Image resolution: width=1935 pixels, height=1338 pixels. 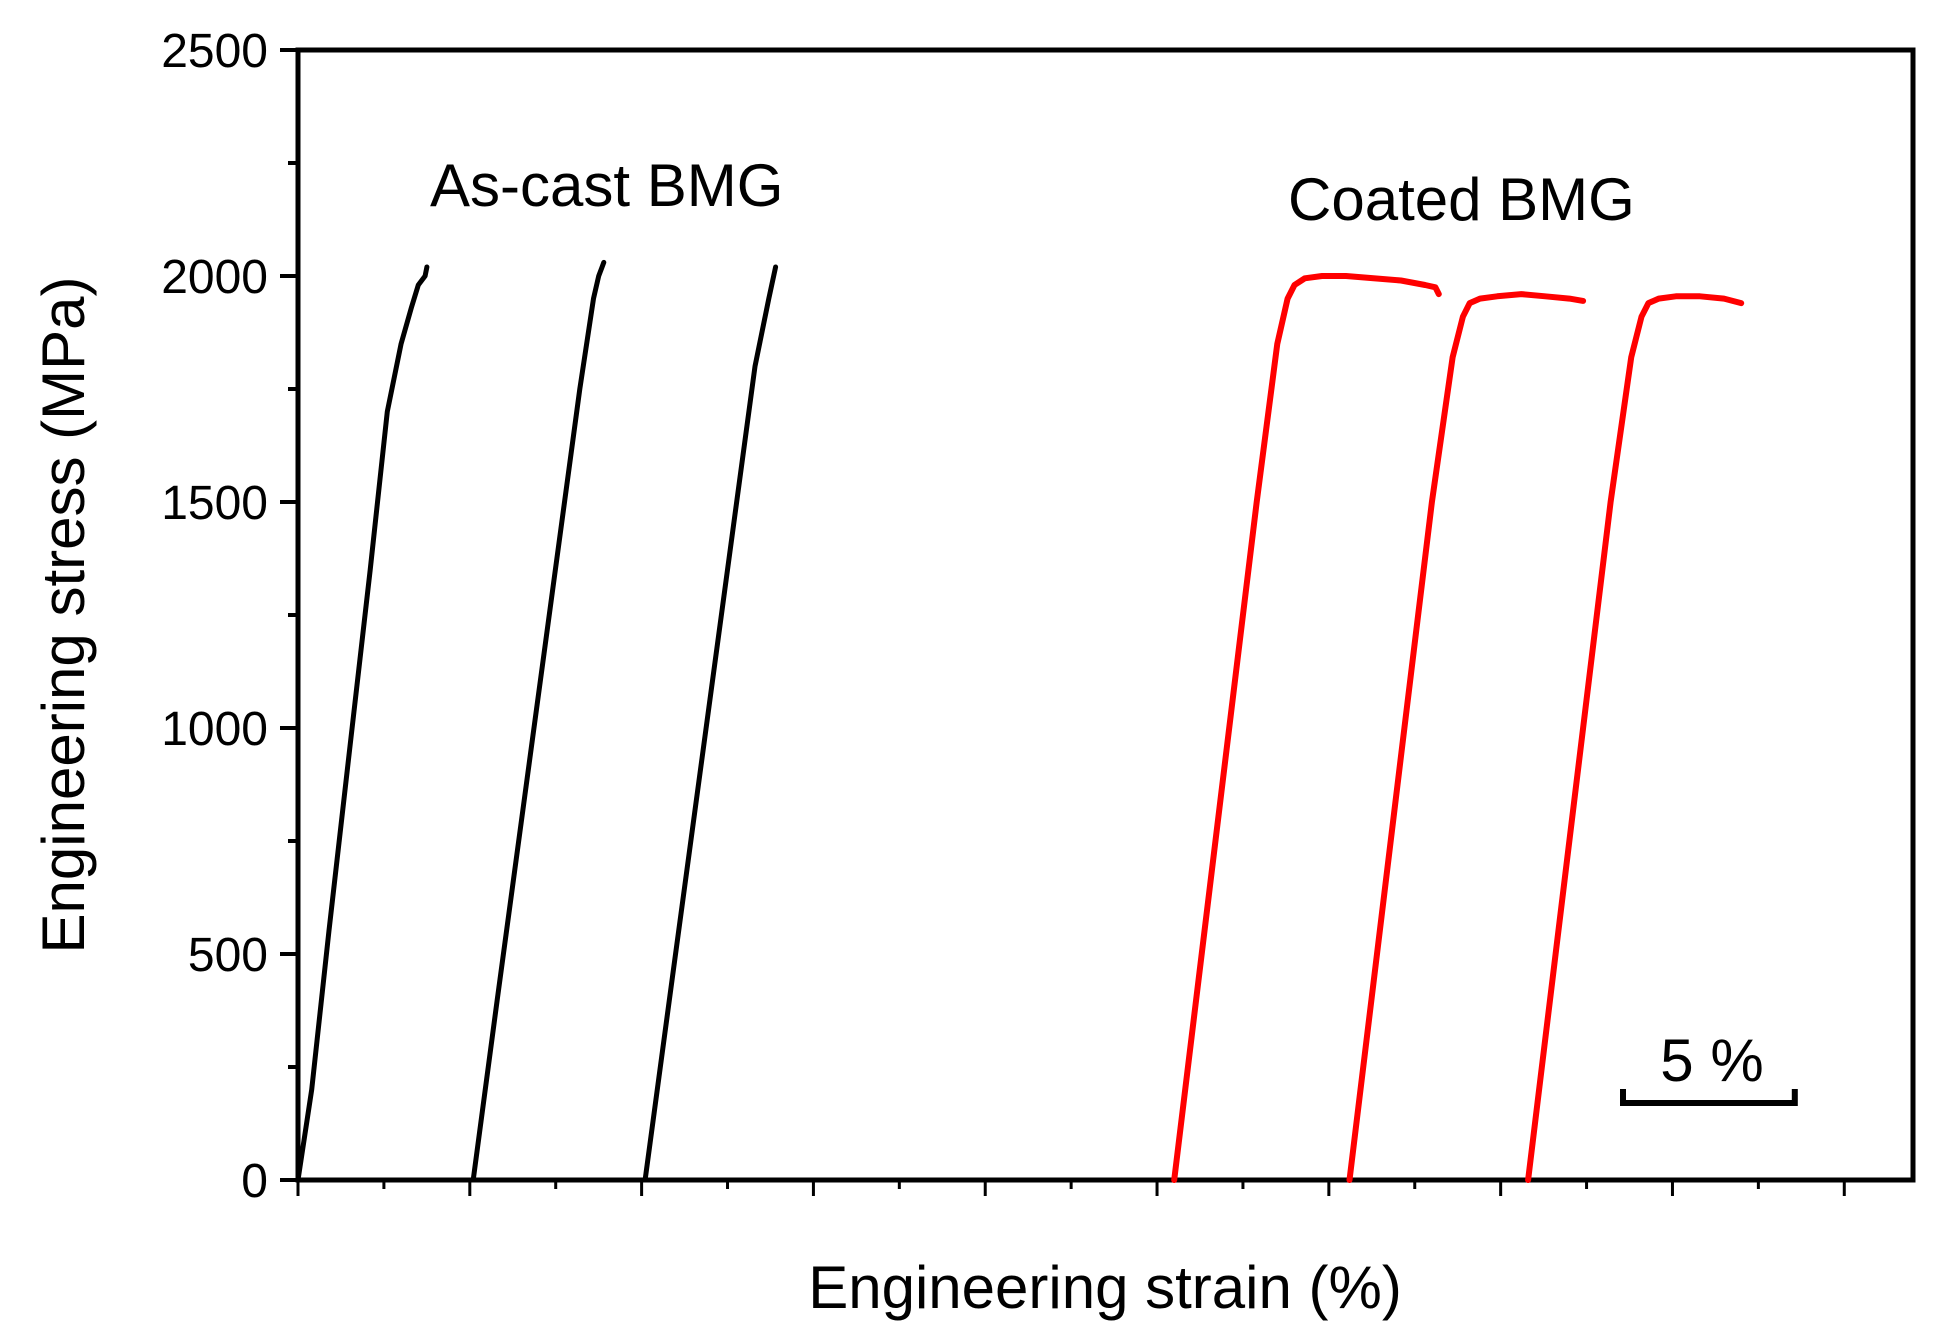 What do you see at coordinates (1071, 1188) in the screenshot?
I see `x-axis-ticks` at bounding box center [1071, 1188].